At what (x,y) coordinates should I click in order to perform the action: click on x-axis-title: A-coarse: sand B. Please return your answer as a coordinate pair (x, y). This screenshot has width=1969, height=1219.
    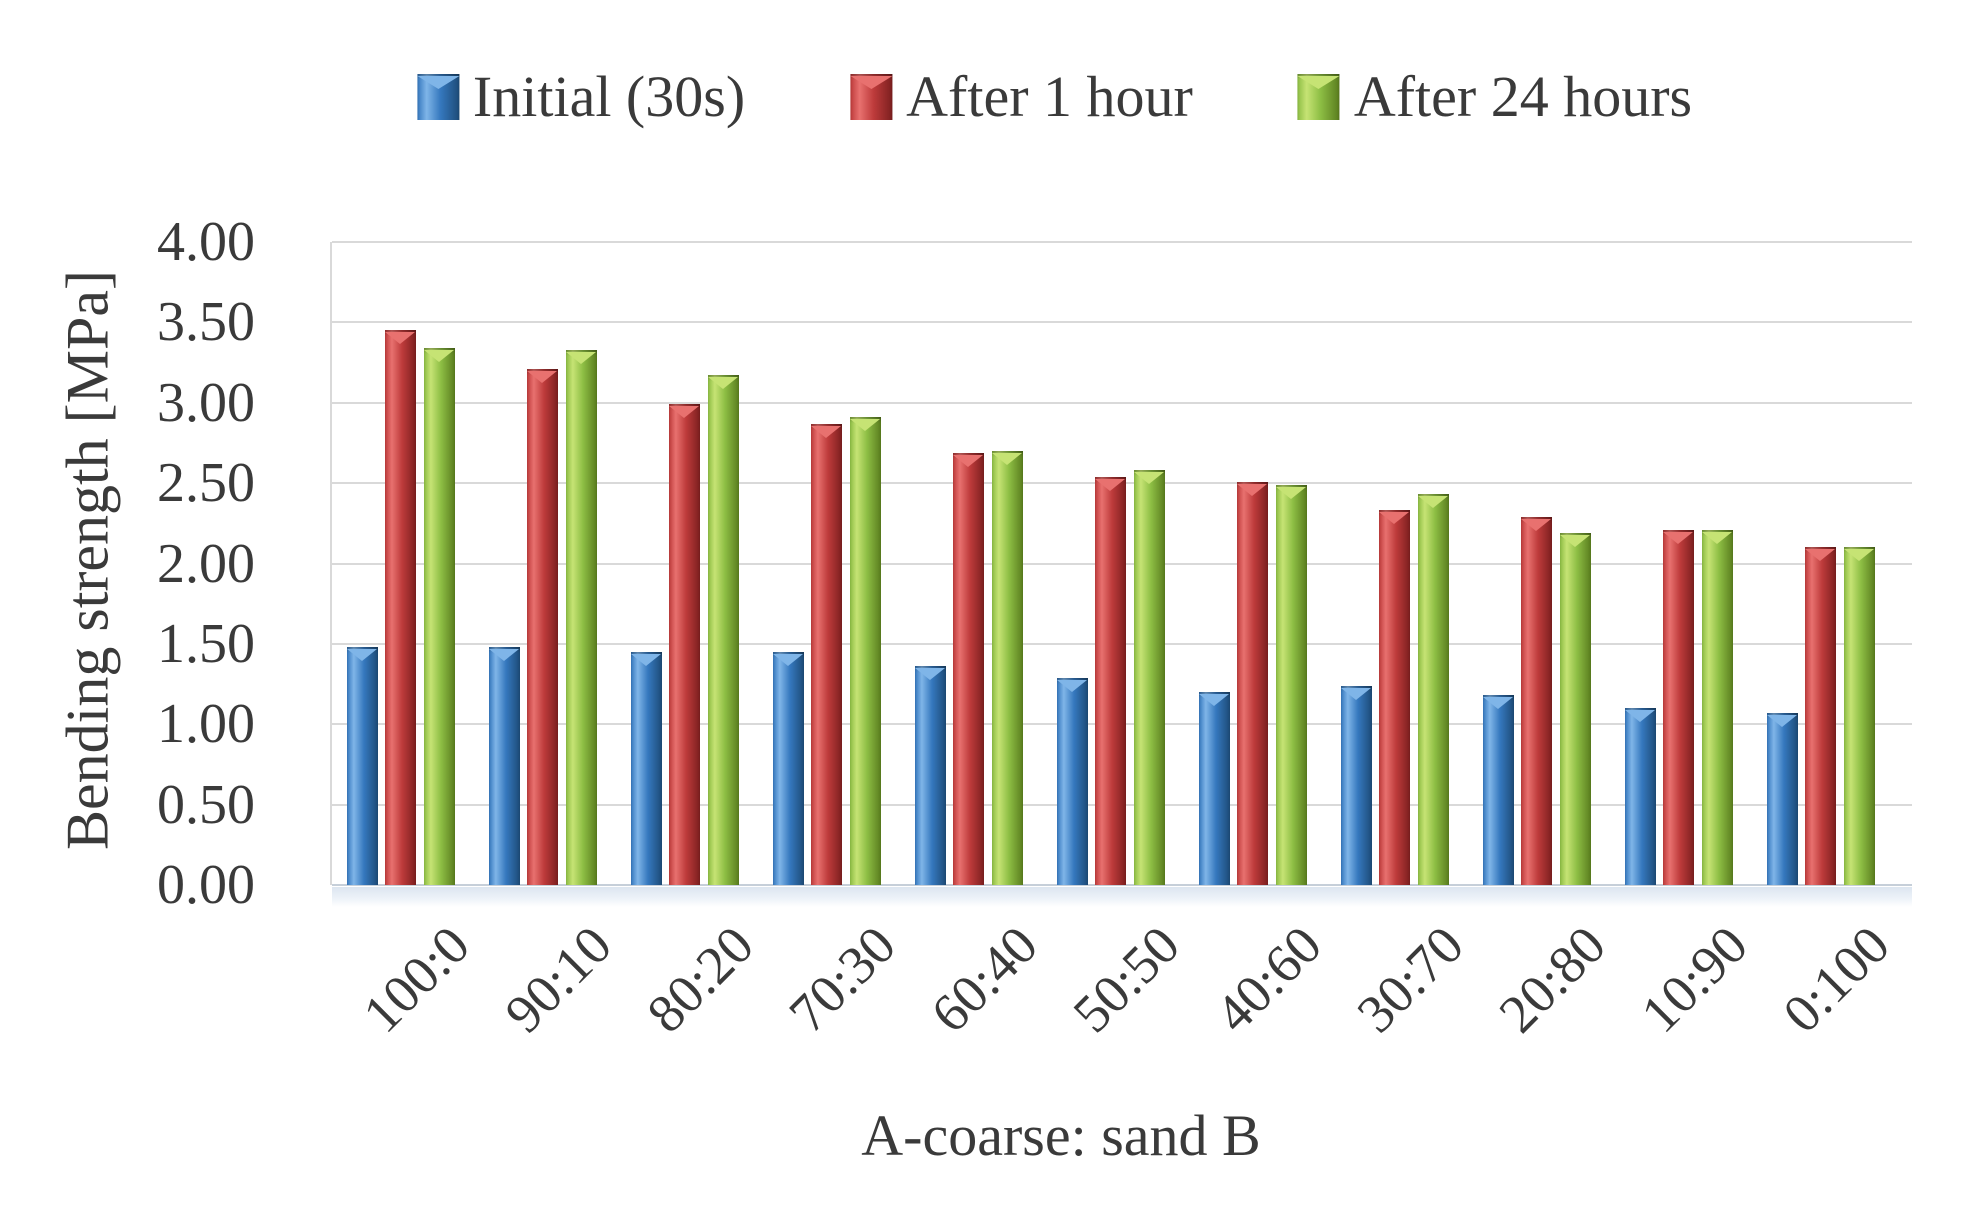
    Looking at the image, I should click on (1061, 1135).